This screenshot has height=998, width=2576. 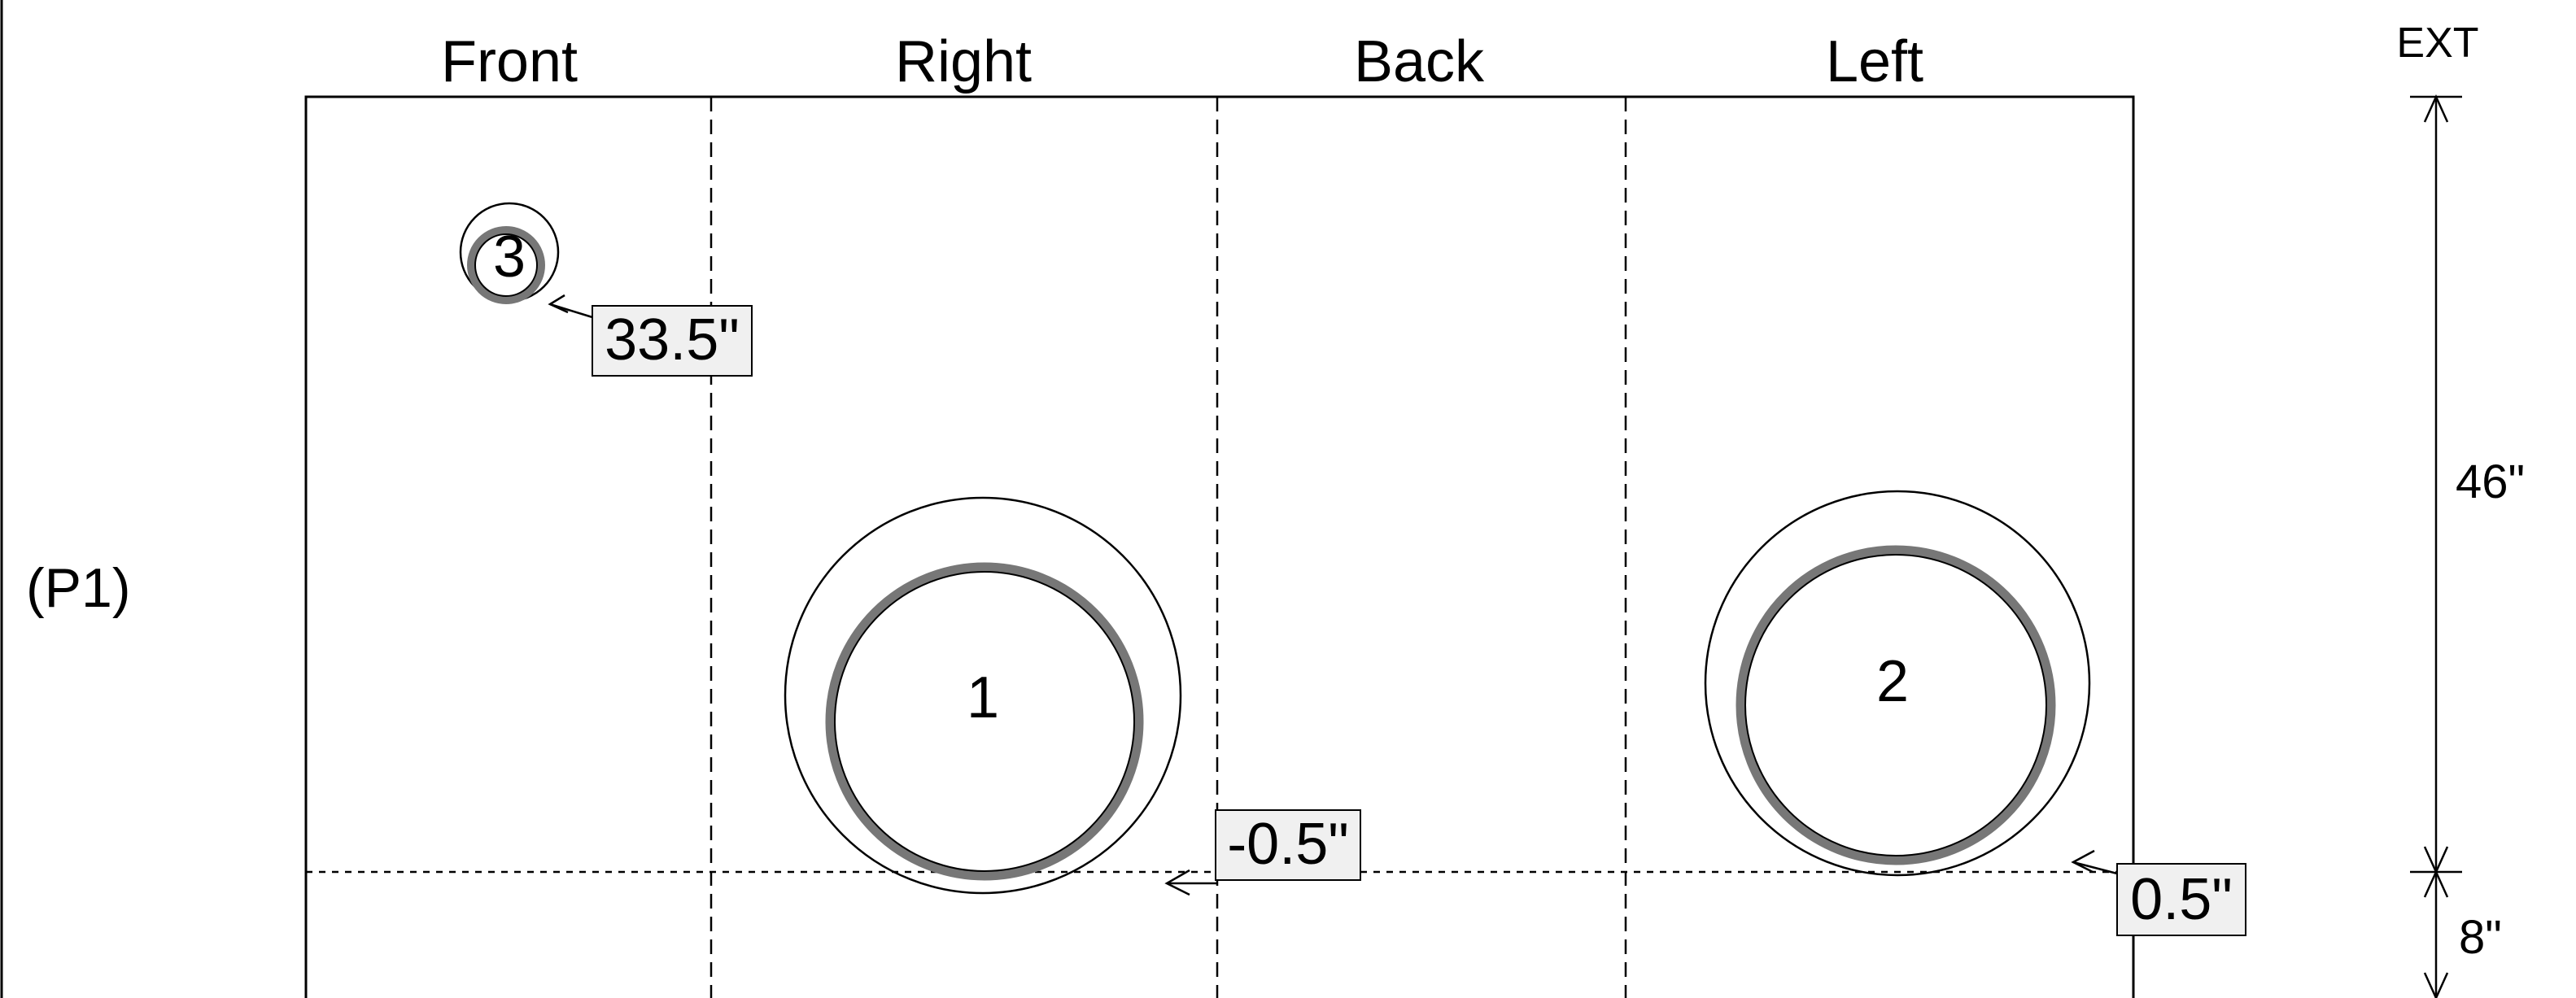 I want to click on dimension-mid-arrow-down, so click(x=2436, y=883).